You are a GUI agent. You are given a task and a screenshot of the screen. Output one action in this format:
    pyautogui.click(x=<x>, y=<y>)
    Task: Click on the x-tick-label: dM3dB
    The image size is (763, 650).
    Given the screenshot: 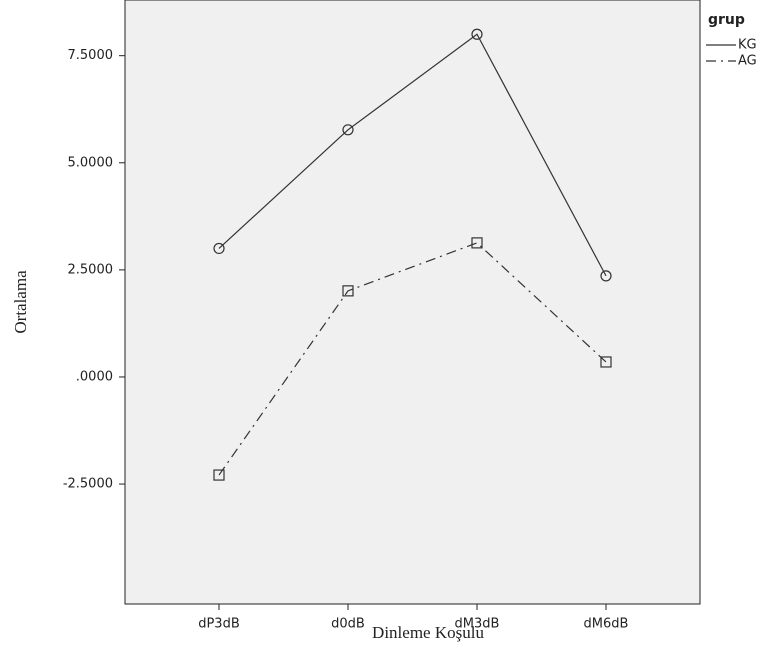 What is the action you would take?
    pyautogui.click(x=477, y=624)
    